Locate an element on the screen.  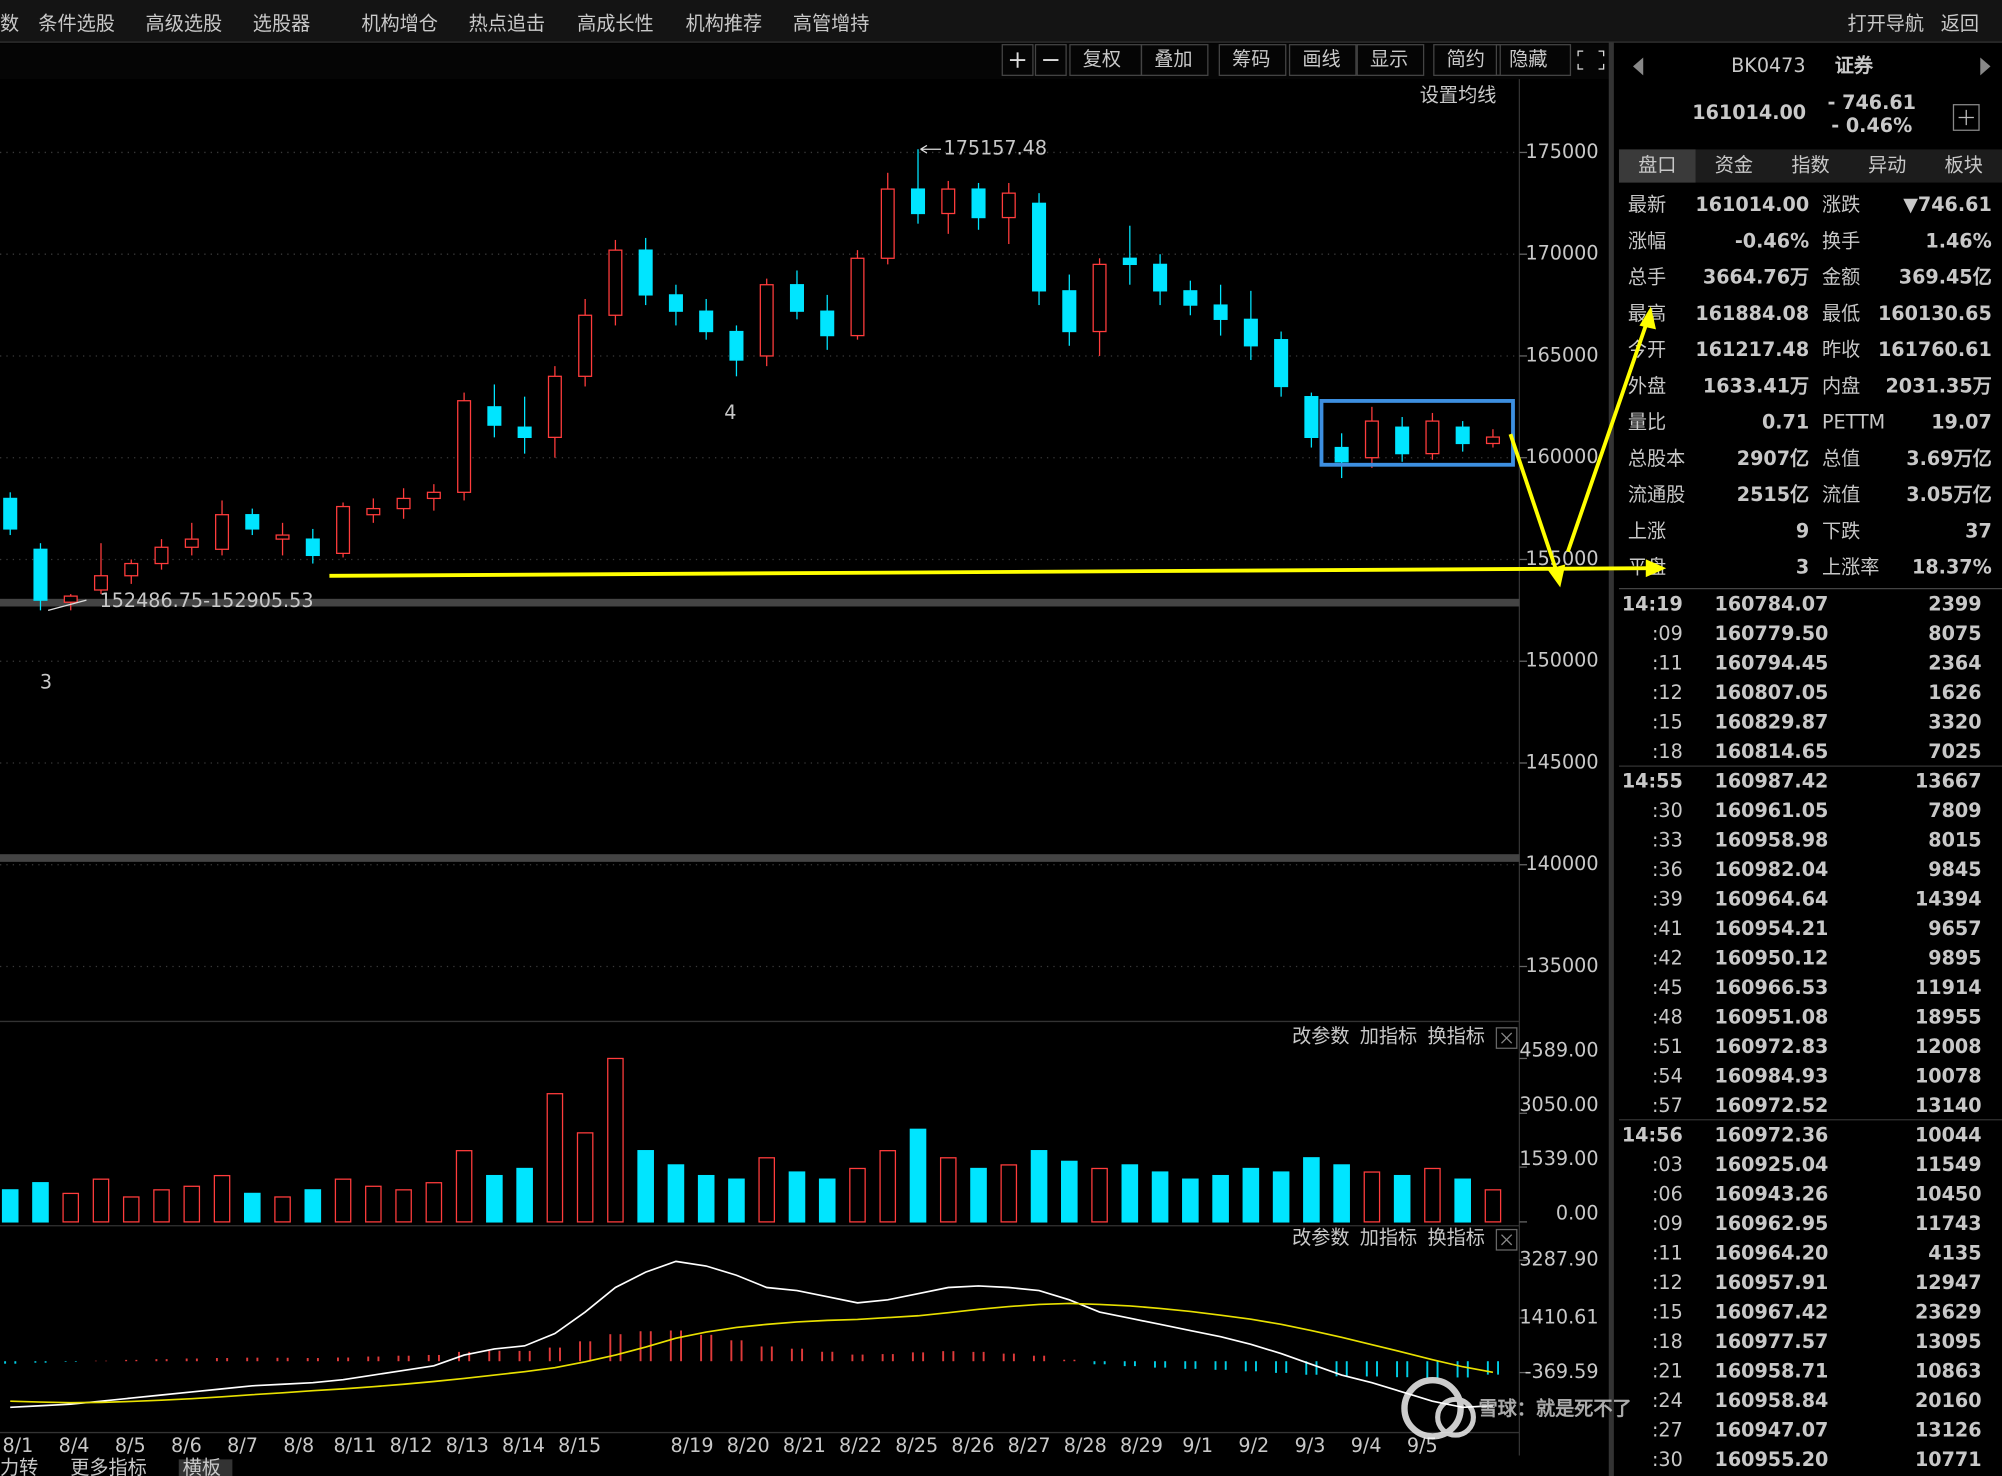
menu-item: 机构推荐 is located at coordinates (724, 23).